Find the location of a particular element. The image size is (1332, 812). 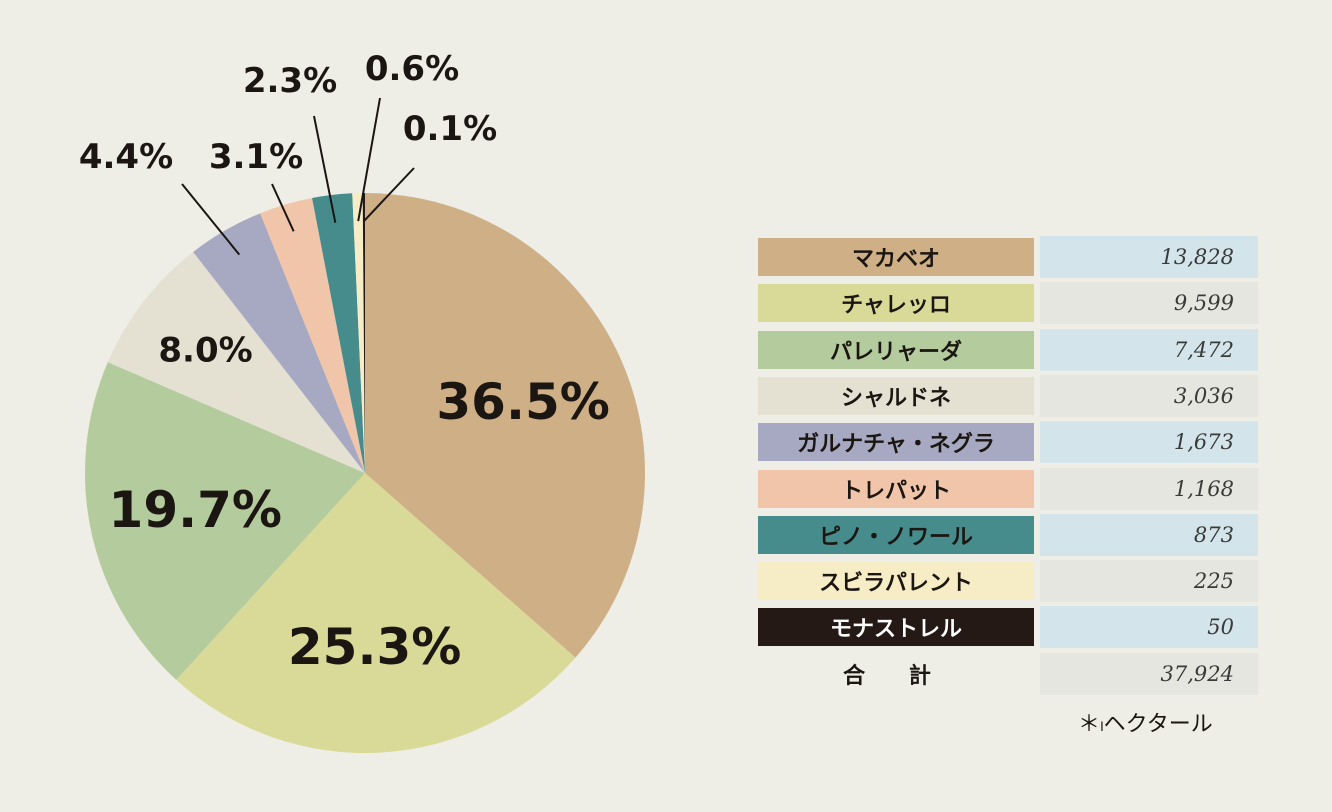

legend-row: トレパット 1,168 is located at coordinates (1008, 488).